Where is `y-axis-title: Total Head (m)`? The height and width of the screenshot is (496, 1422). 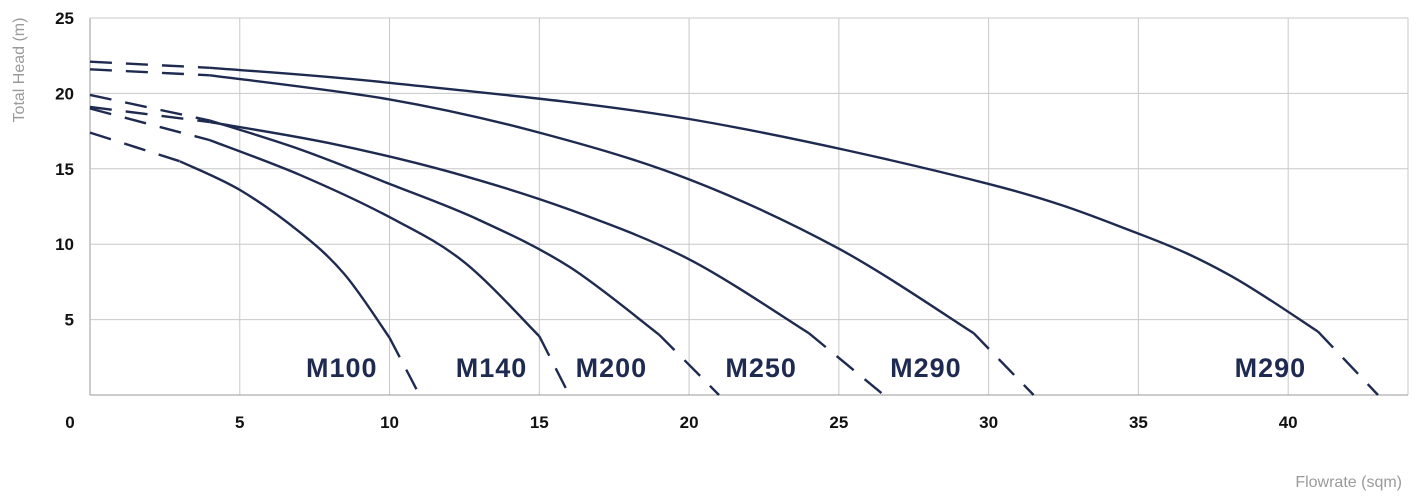 y-axis-title: Total Head (m) is located at coordinates (19, 70).